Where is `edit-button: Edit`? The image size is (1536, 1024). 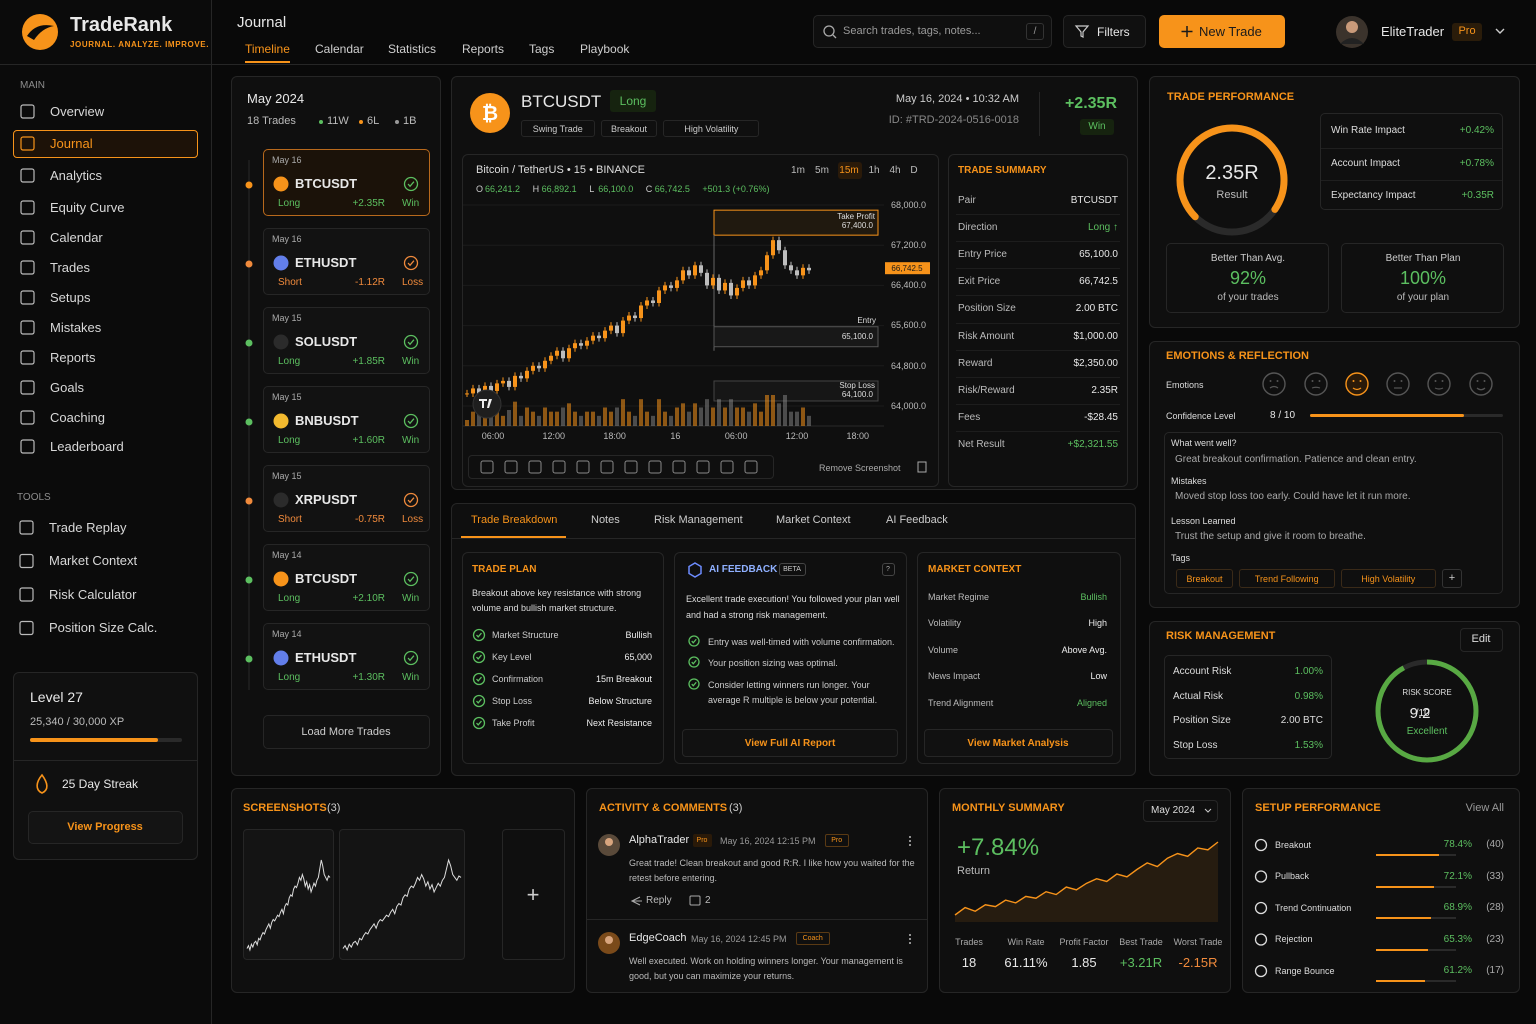 edit-button: Edit is located at coordinates (1481, 639).